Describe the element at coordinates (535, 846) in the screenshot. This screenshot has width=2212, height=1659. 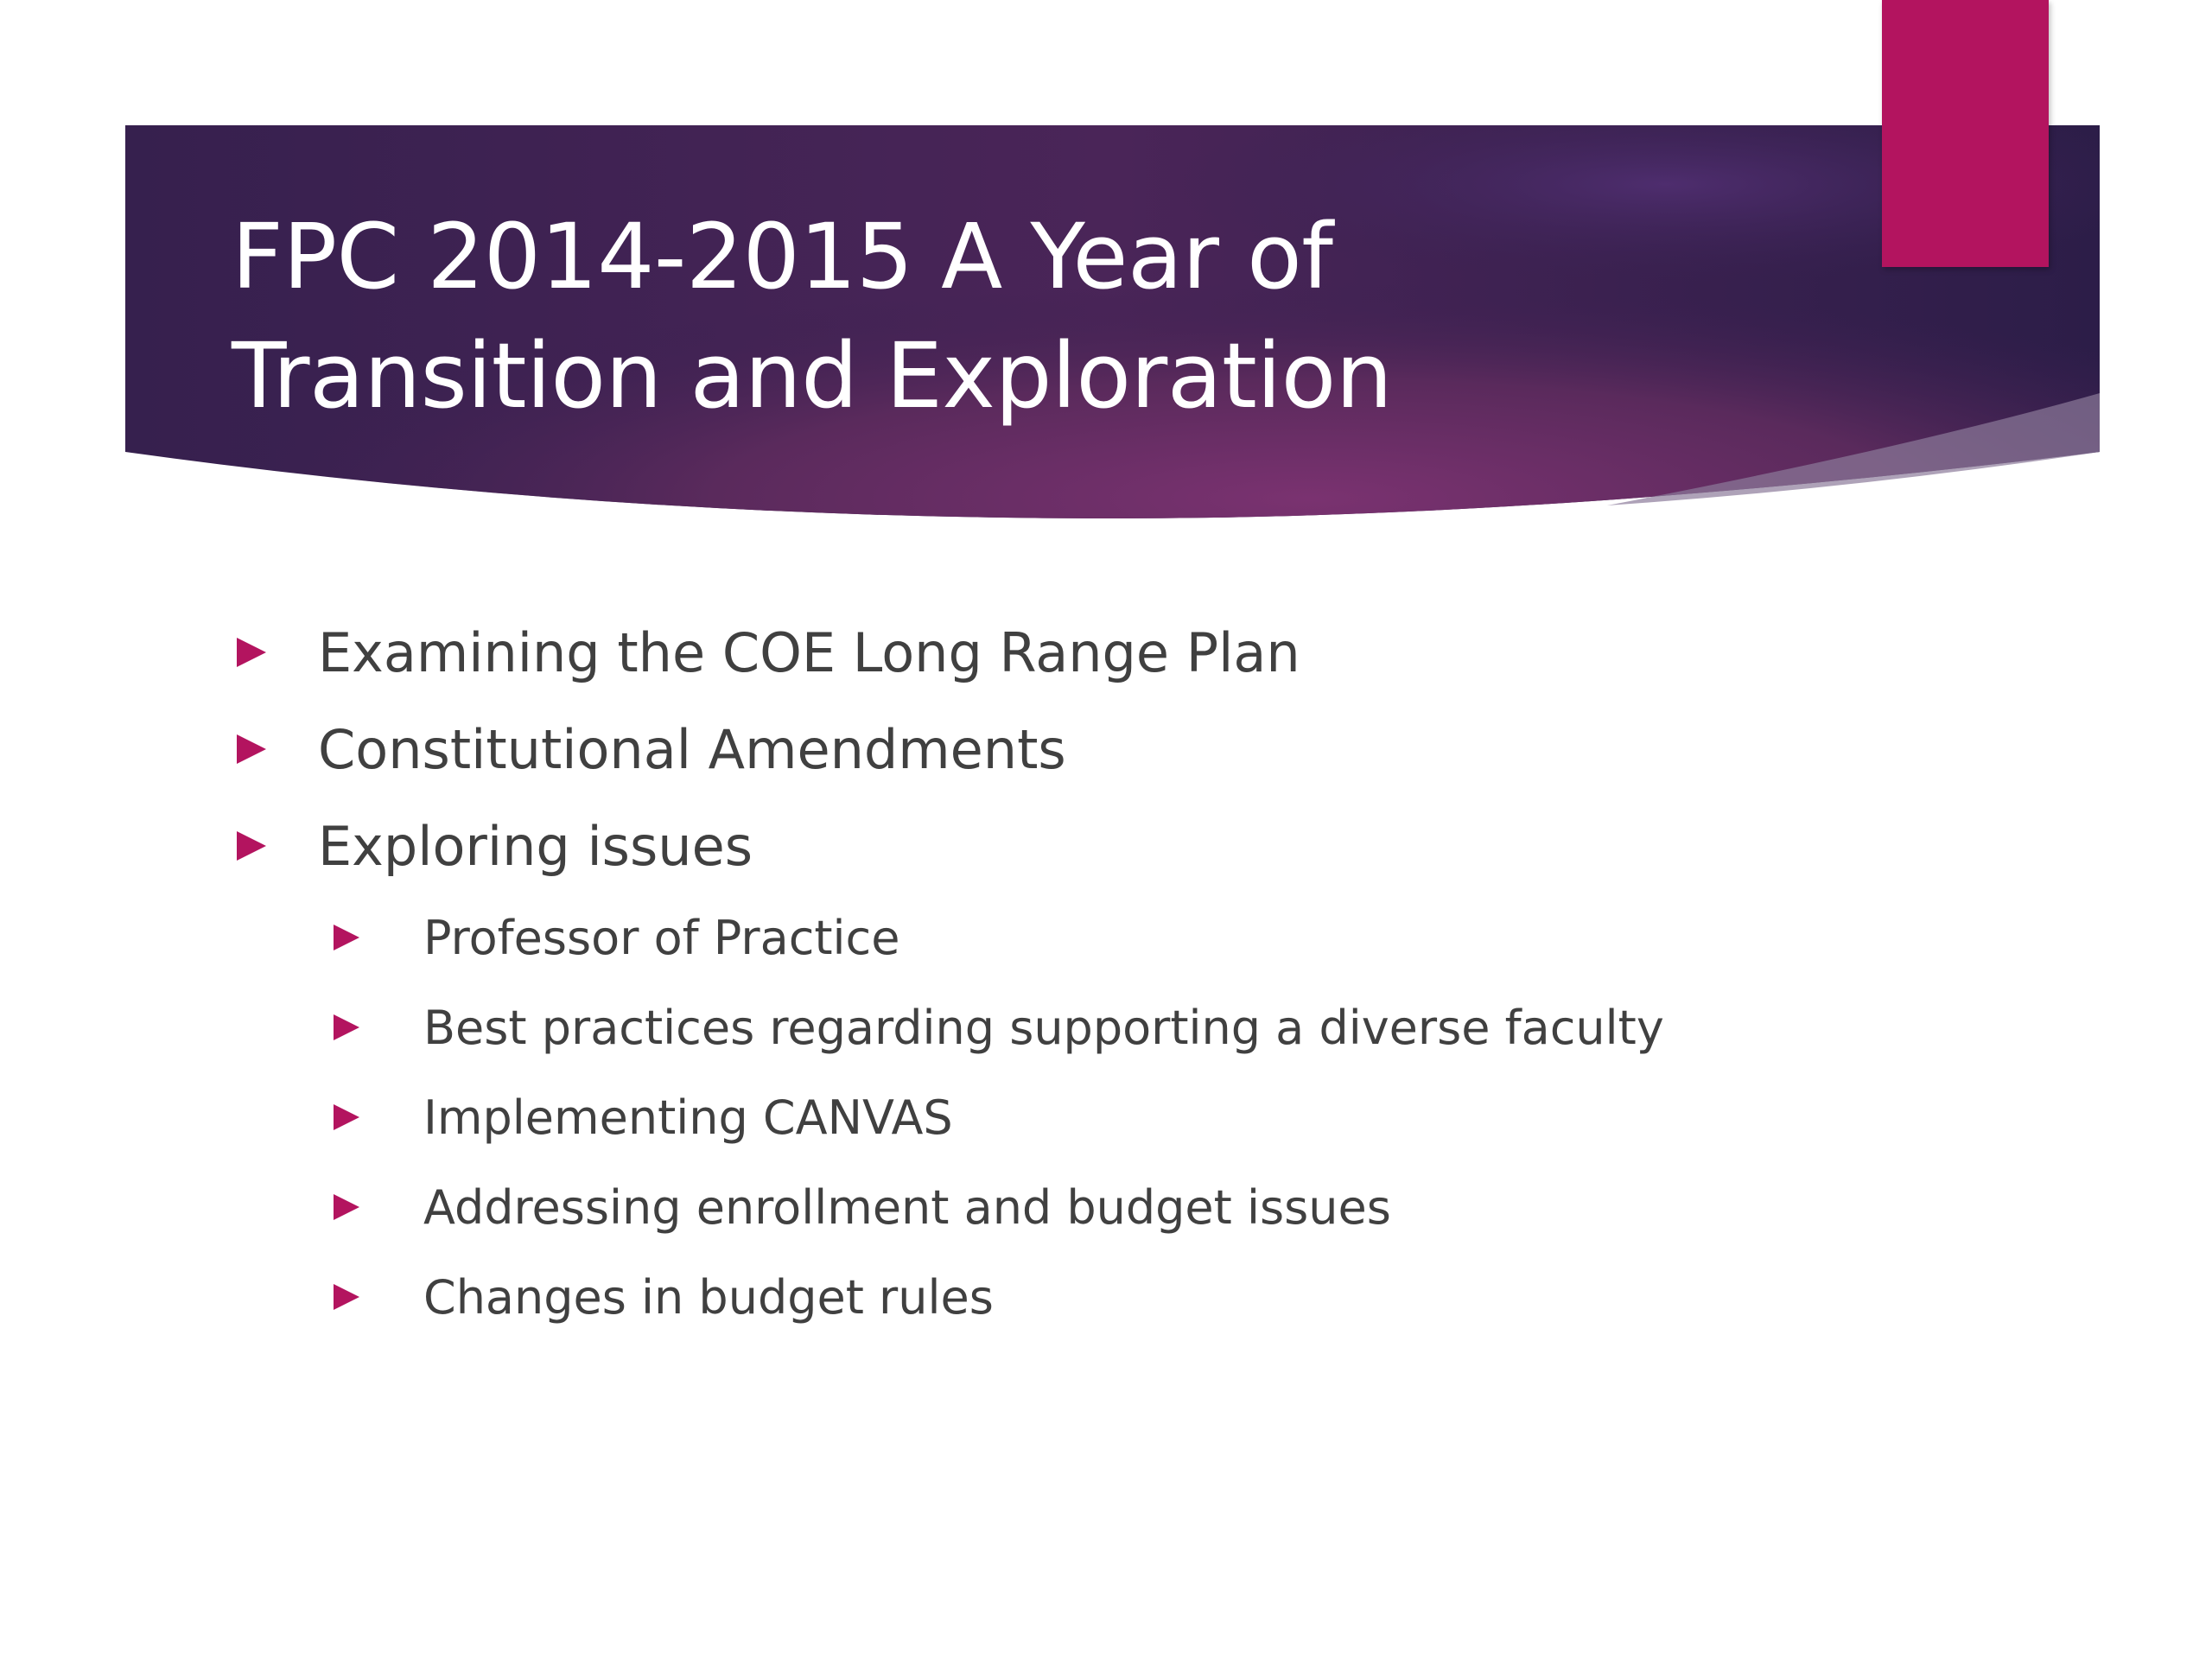
I see `bullet-text: Exploring issues` at that location.